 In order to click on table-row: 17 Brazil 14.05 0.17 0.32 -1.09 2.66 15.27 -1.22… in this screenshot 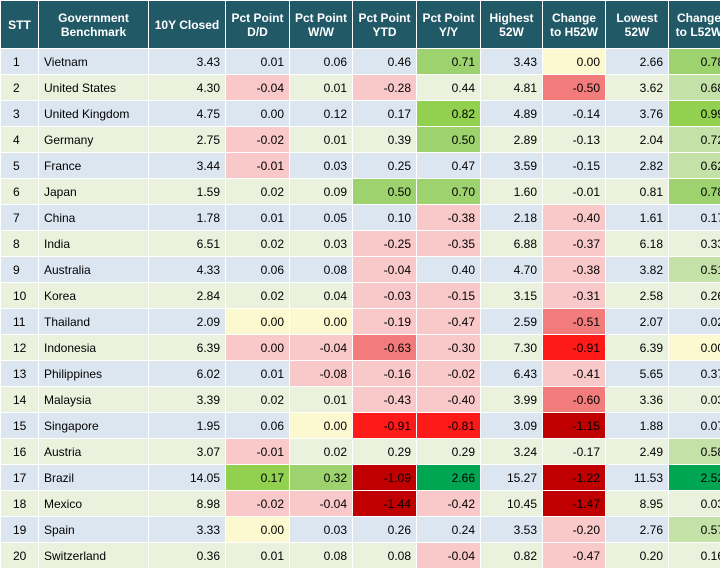, I will do `click(360, 477)`.